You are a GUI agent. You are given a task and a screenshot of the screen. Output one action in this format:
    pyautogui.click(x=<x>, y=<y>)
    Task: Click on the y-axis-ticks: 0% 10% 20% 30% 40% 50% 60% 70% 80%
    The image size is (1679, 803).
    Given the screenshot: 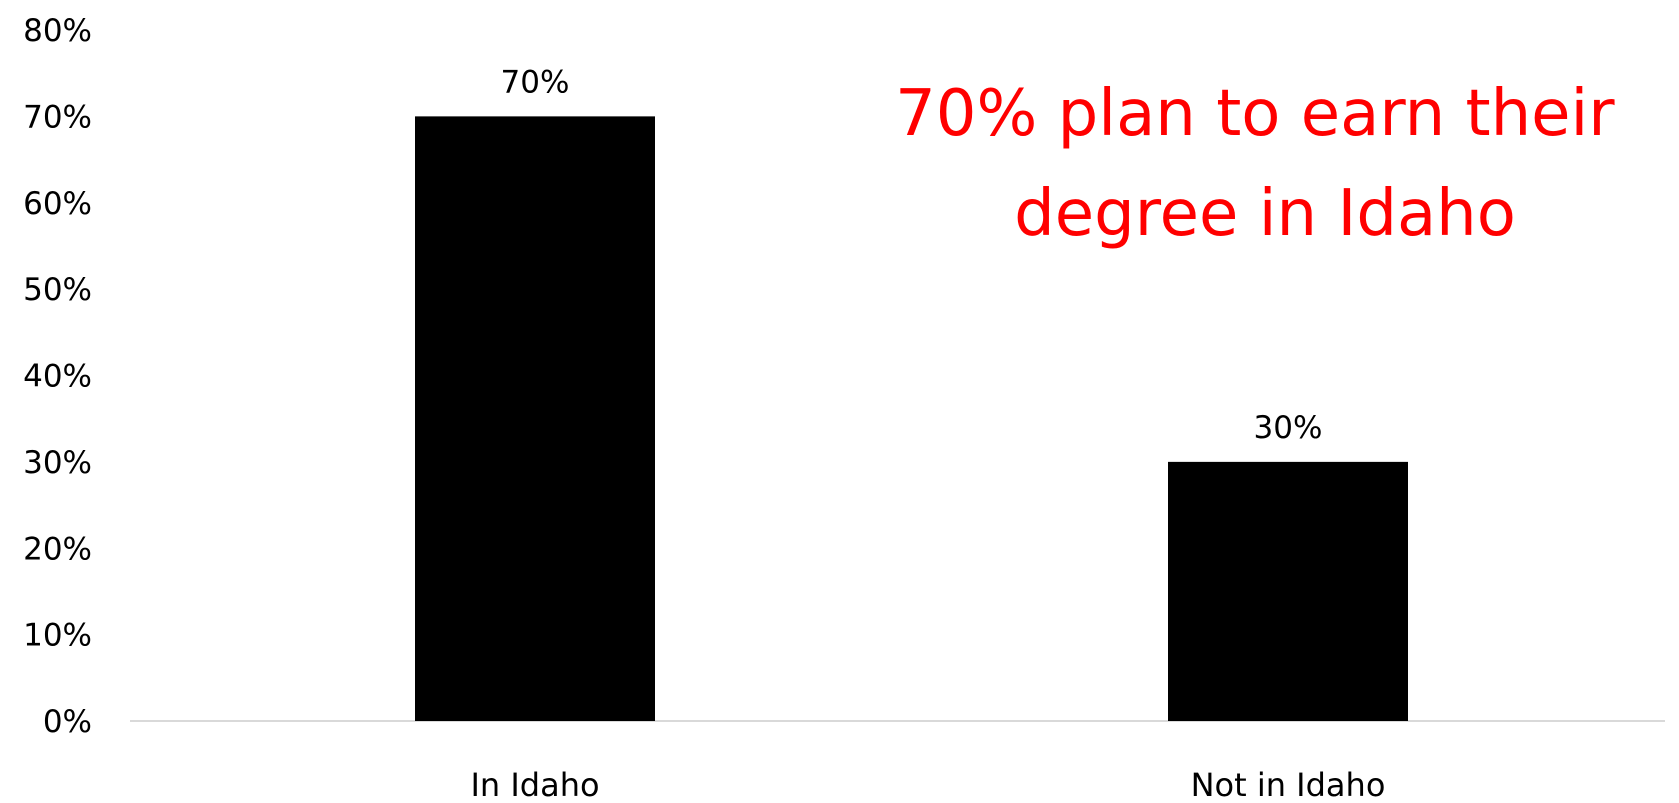 What is the action you would take?
    pyautogui.click(x=57, y=376)
    